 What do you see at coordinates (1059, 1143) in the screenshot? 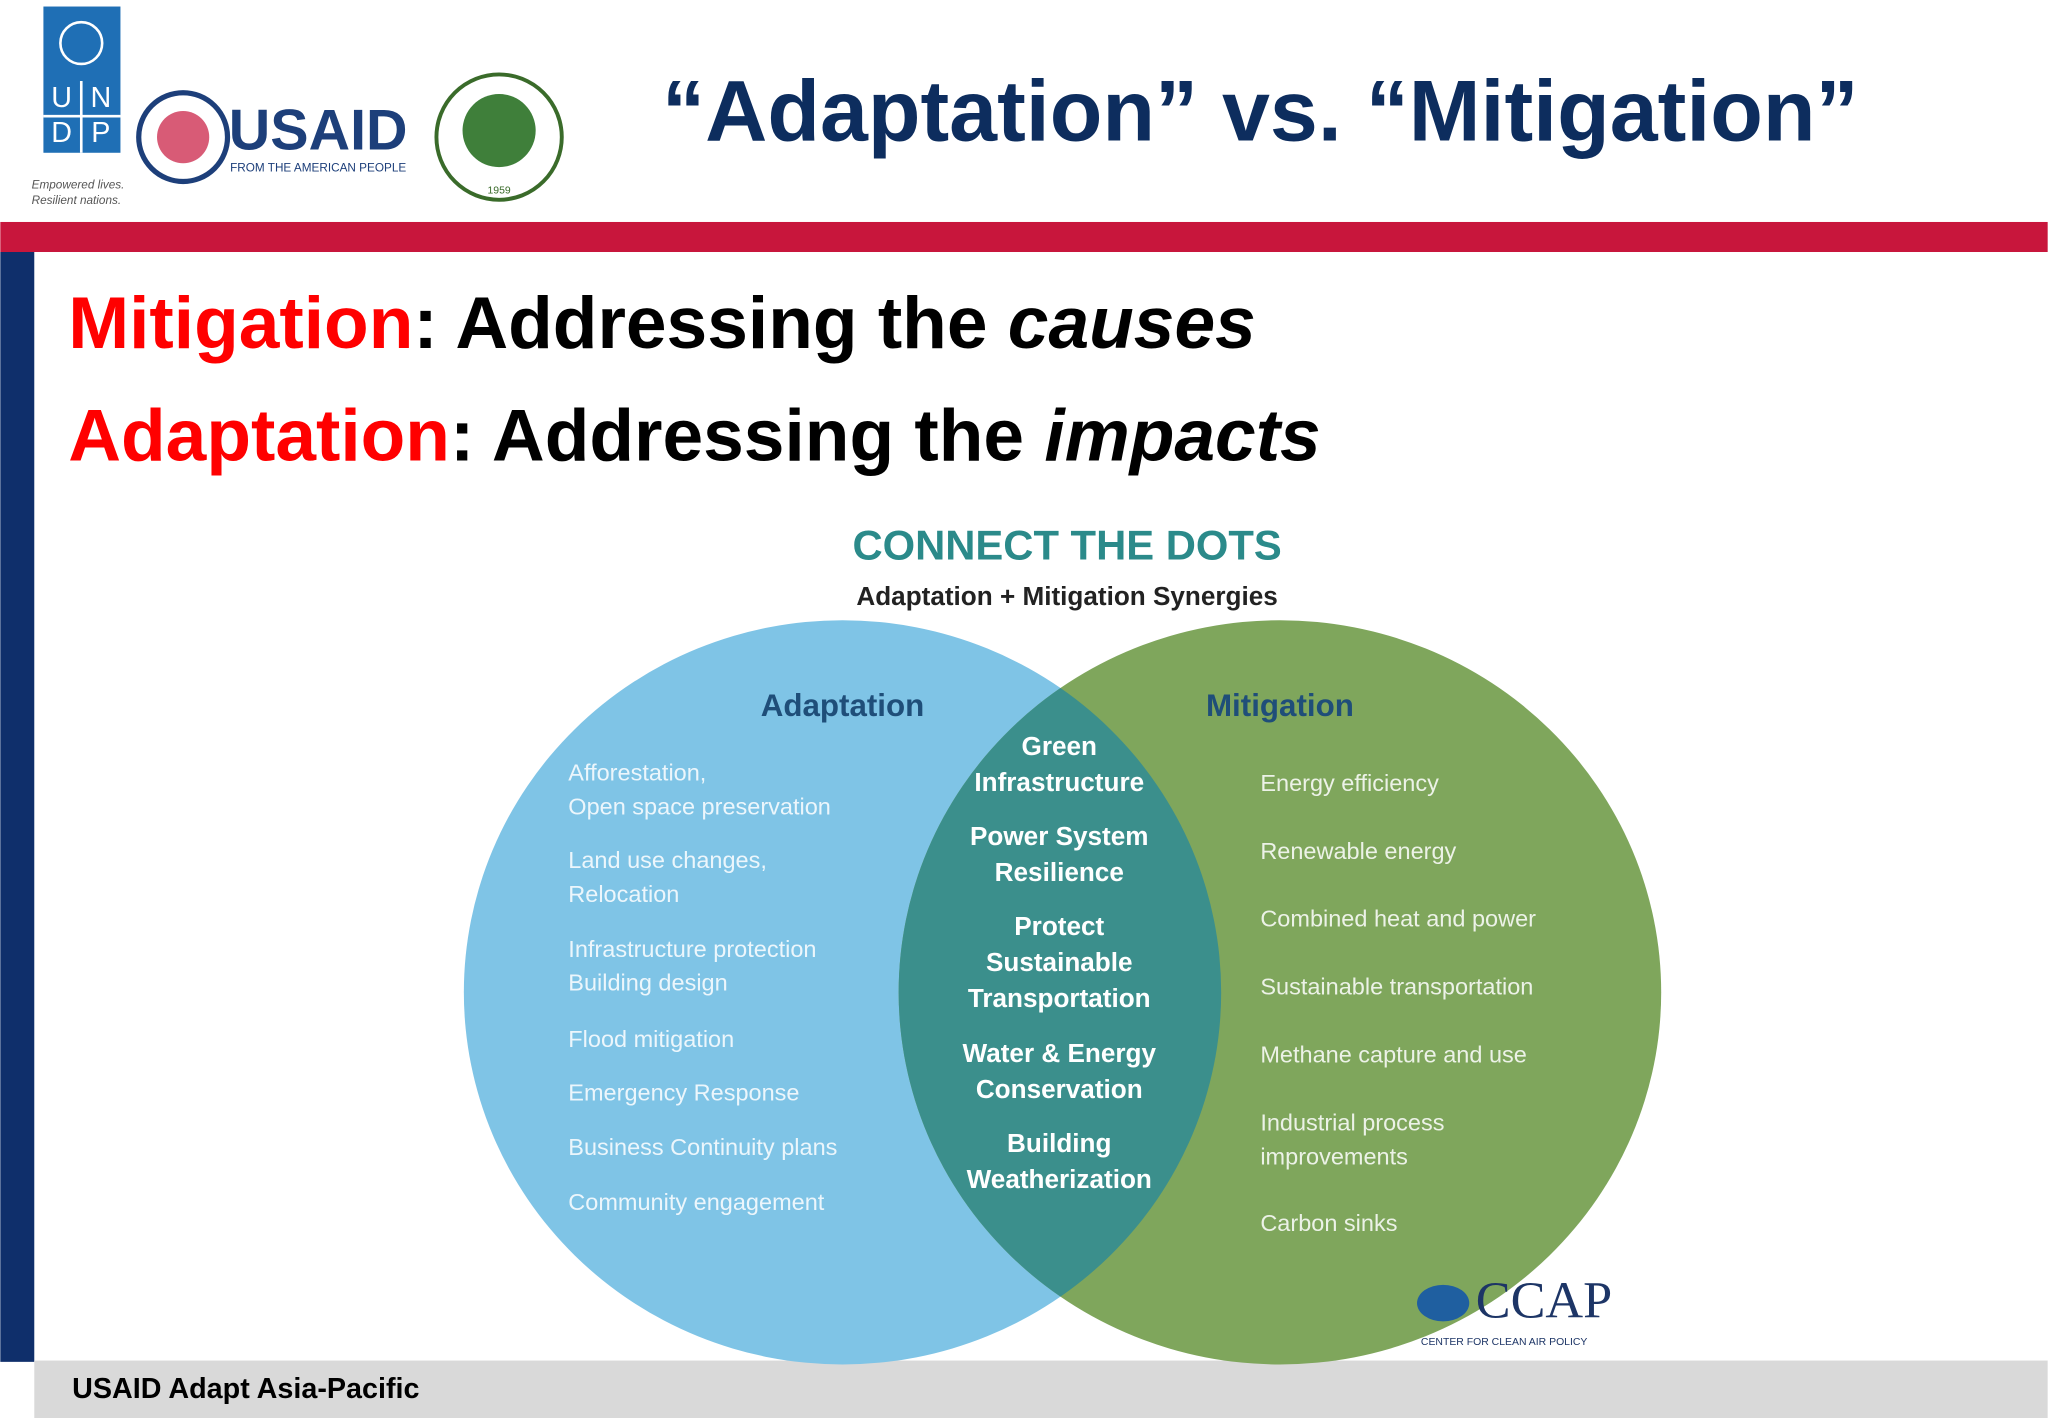
I see `venn-item: Building` at bounding box center [1059, 1143].